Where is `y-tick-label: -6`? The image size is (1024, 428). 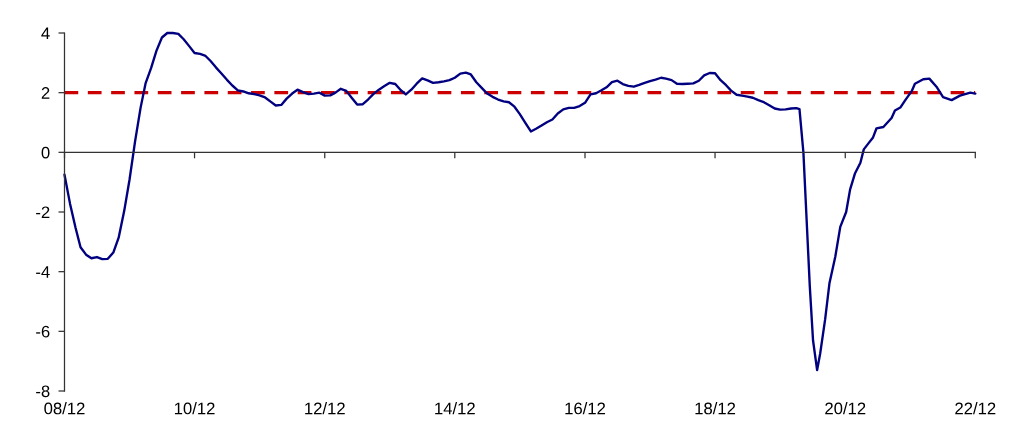 y-tick-label: -6 is located at coordinates (43, 331).